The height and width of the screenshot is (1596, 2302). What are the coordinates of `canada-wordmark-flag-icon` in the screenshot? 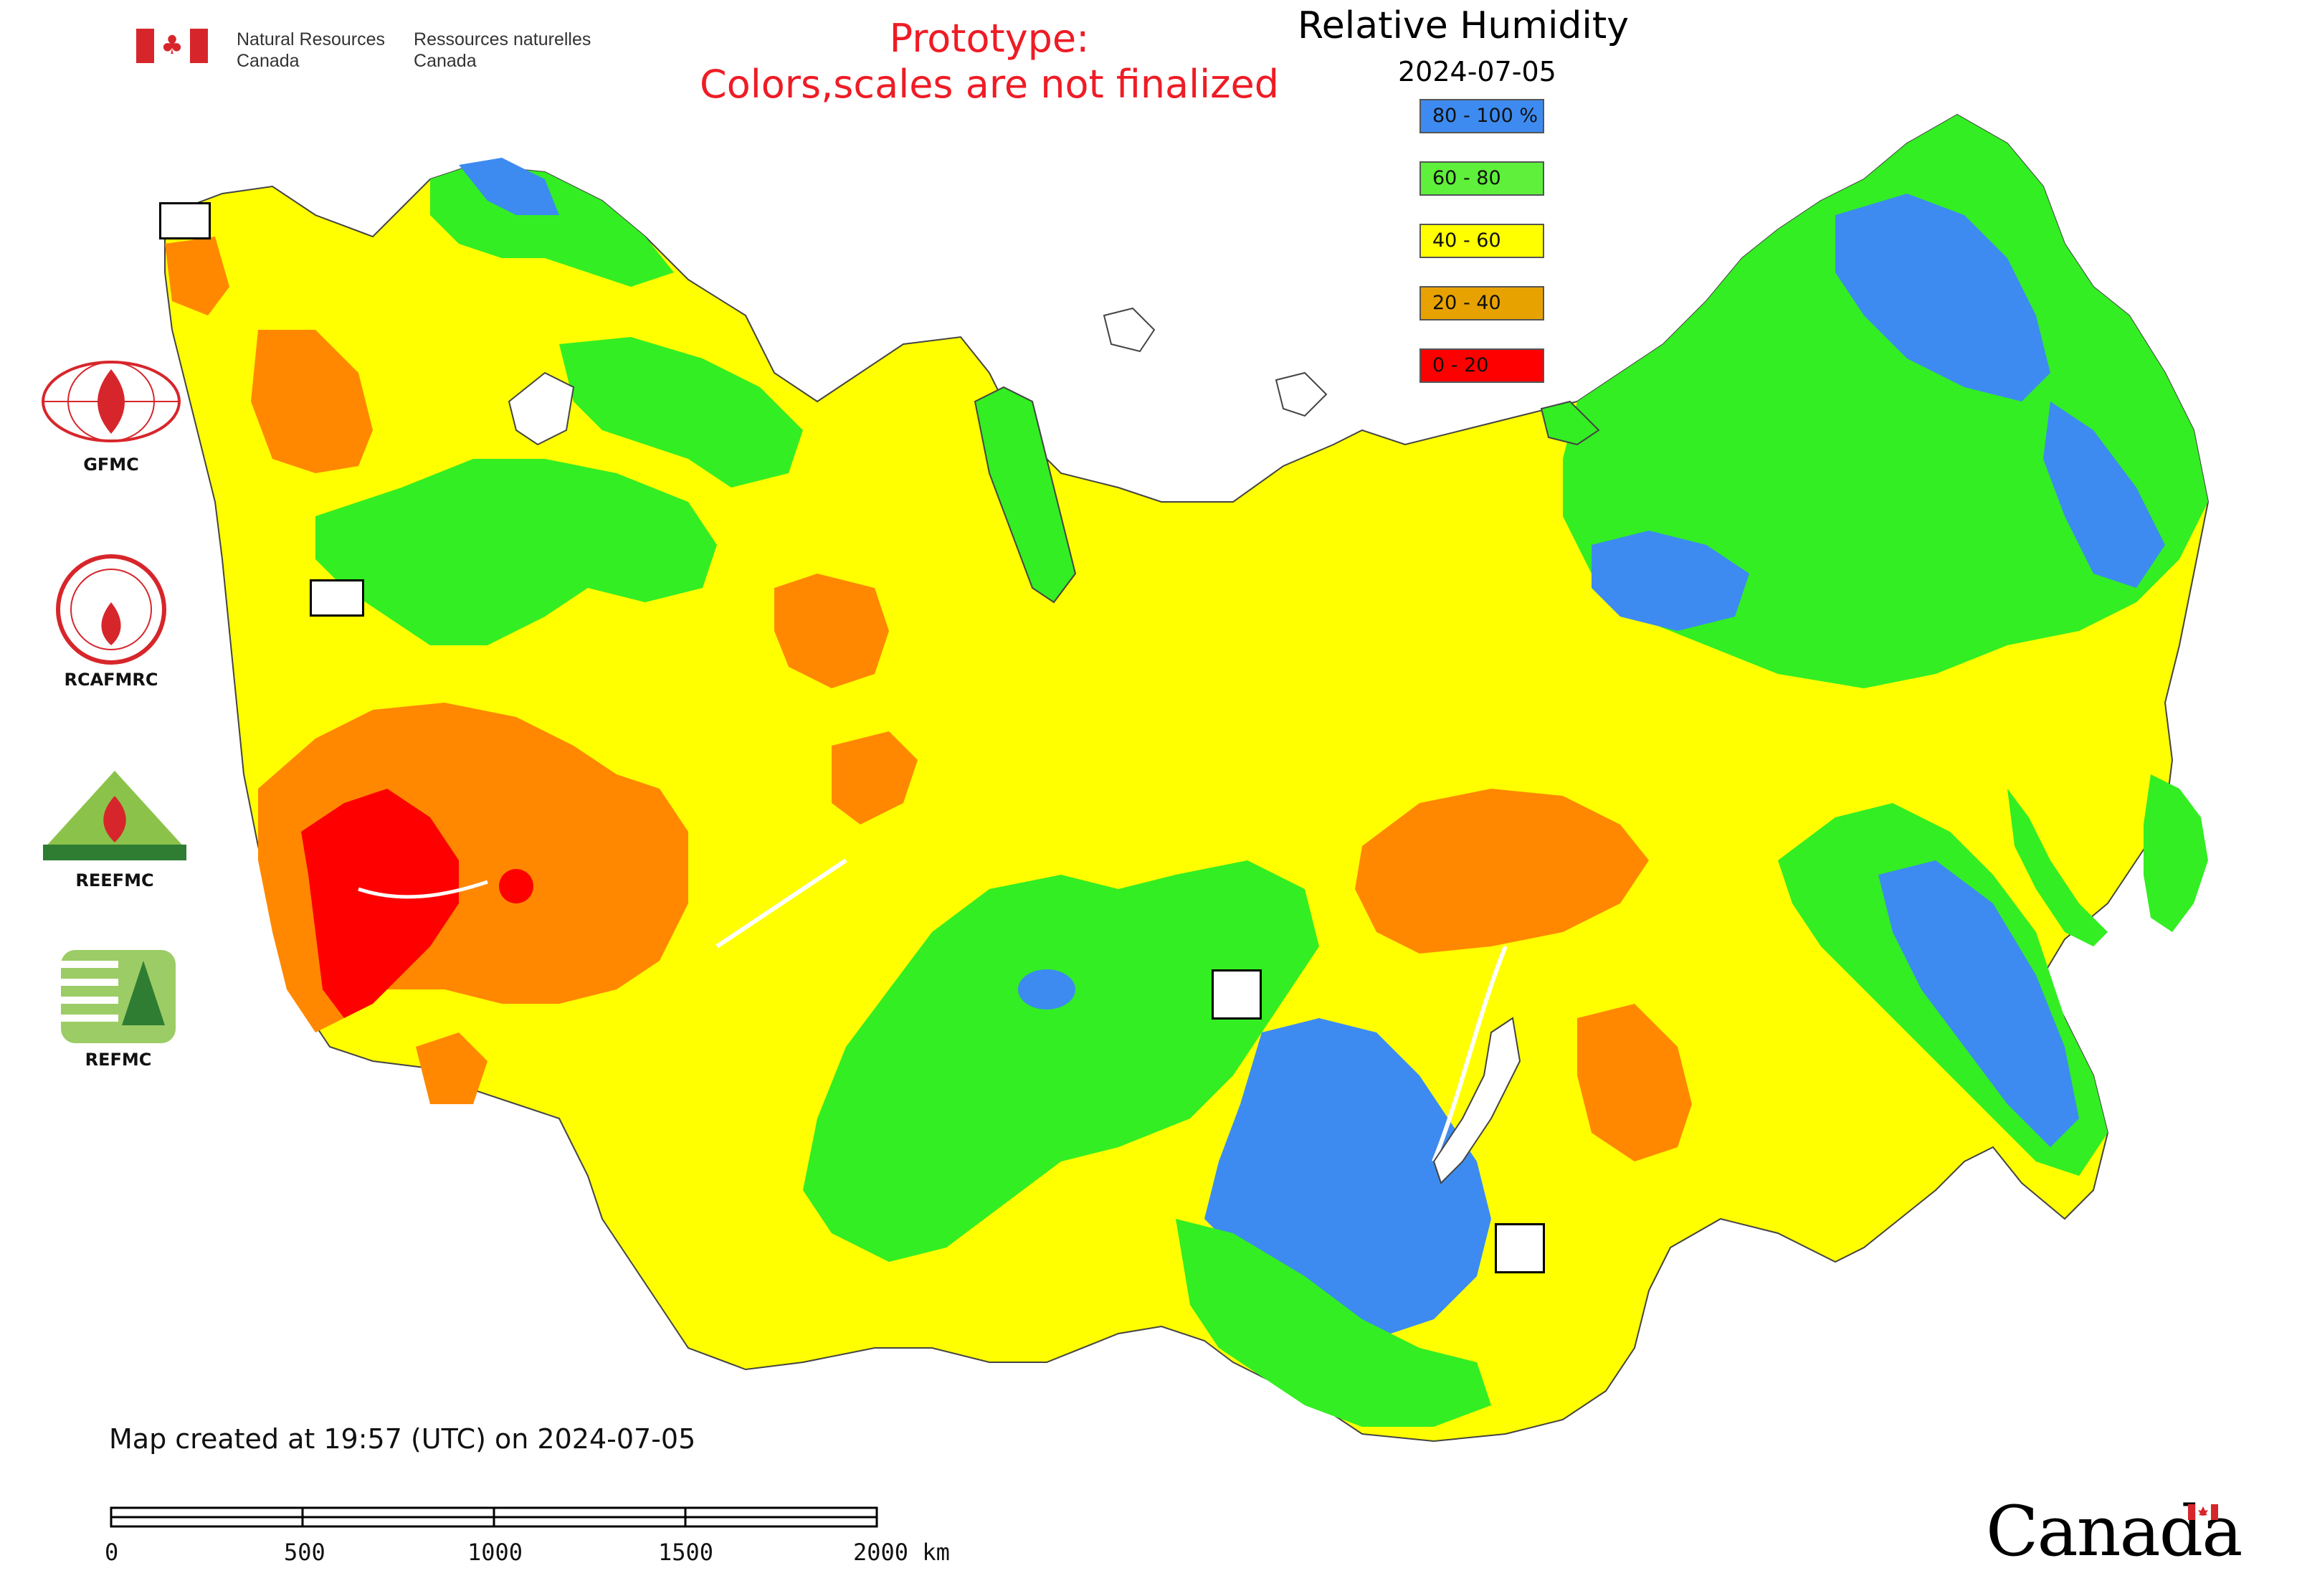 It's located at (2203, 1512).